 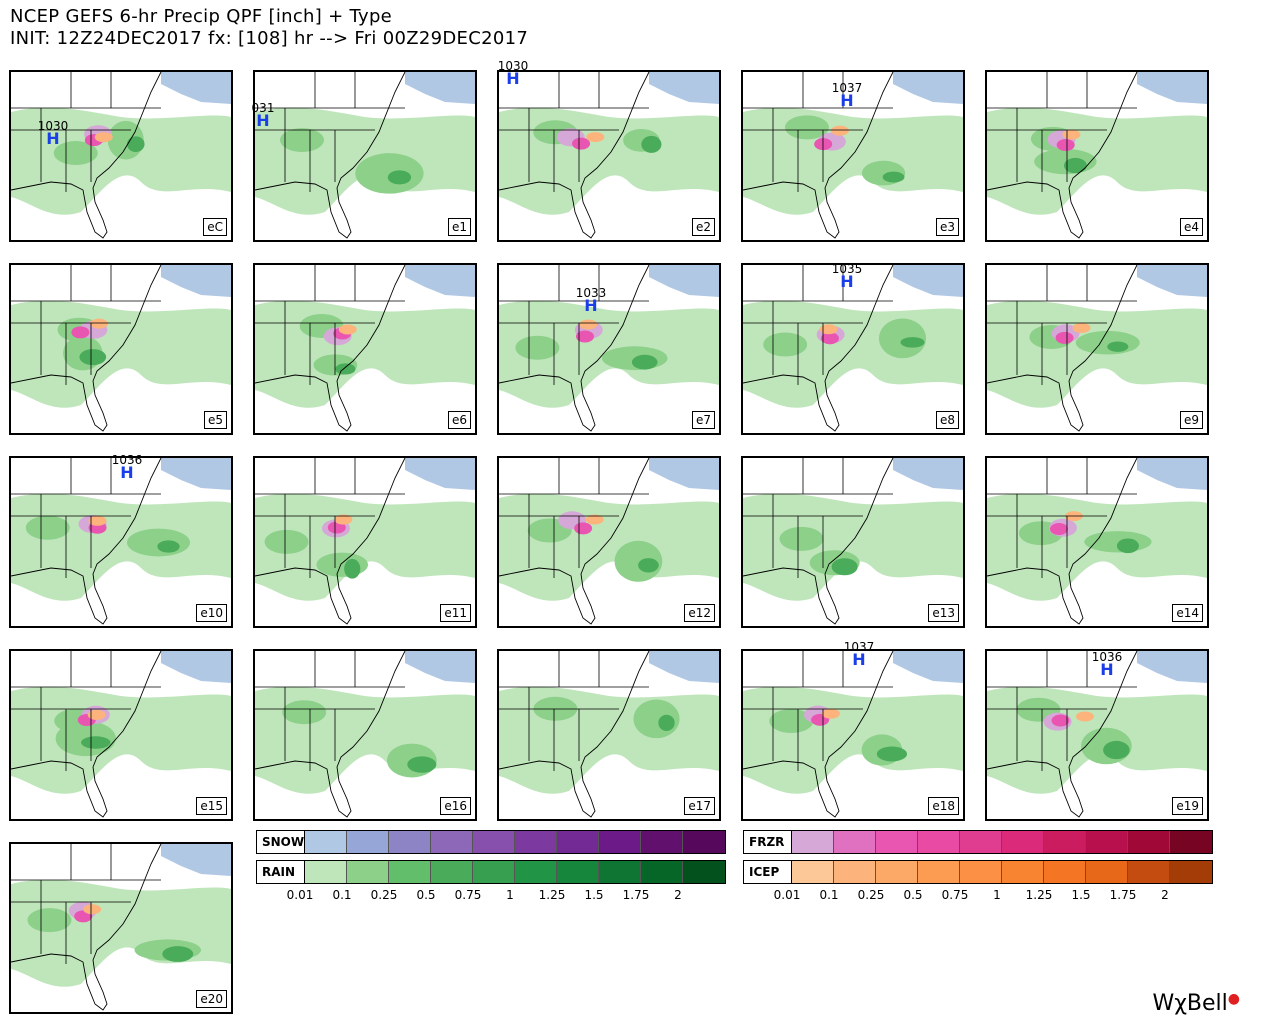 I want to click on ensemble-panel-e13: e13, so click(x=853, y=542).